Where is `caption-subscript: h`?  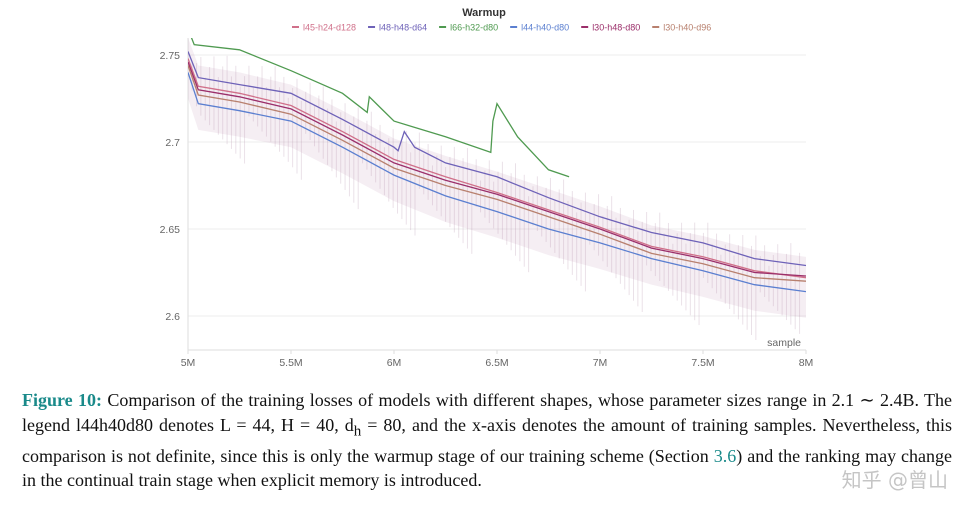 caption-subscript: h is located at coordinates (357, 431).